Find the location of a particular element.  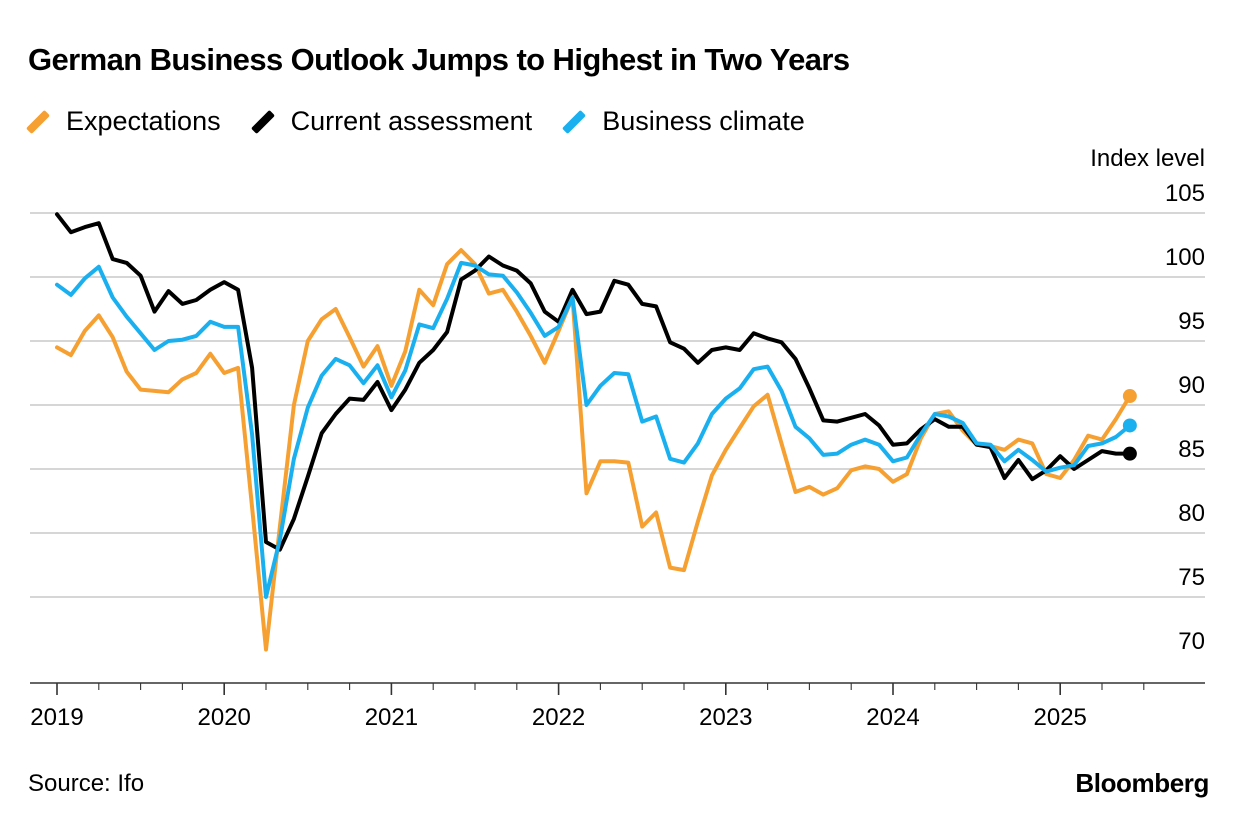

bloomberg-logo: Bloomberg is located at coordinates (1142, 783).